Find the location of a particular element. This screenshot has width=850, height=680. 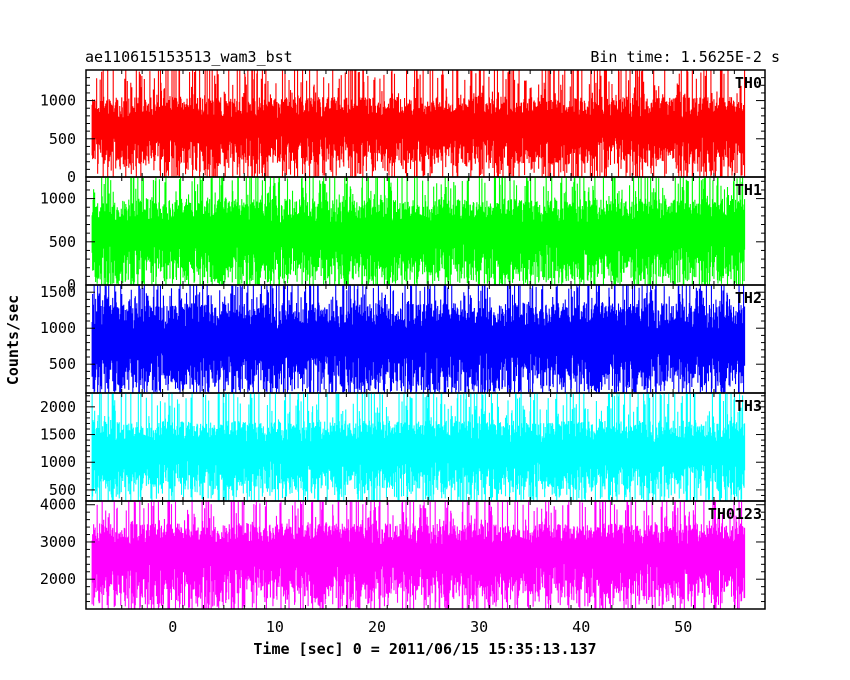

series-th0 is located at coordinates (418, 123).